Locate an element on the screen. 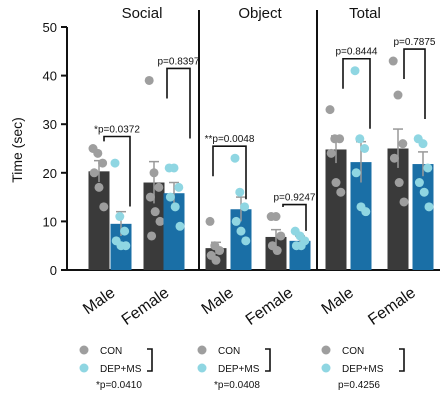 The height and width of the screenshot is (400, 443). y-tick-label: 10 is located at coordinates (50, 221).